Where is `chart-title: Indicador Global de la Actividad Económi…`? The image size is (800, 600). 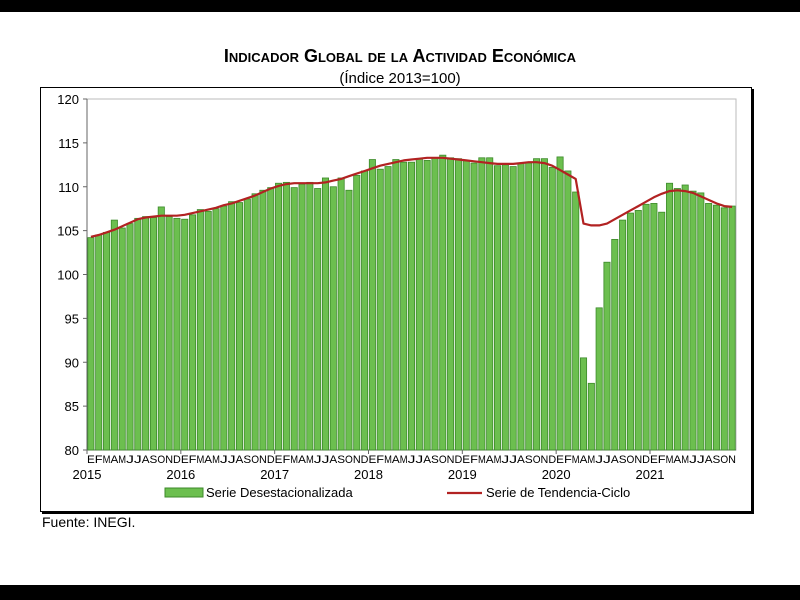
chart-title: Indicador Global de la Actividad Económi… is located at coordinates (400, 56).